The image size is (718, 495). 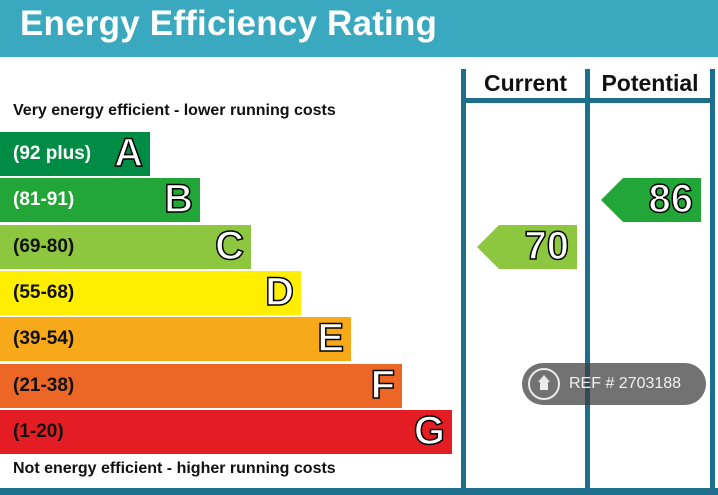 I want to click on potential-rating-arrow: 86, so click(x=651, y=199).